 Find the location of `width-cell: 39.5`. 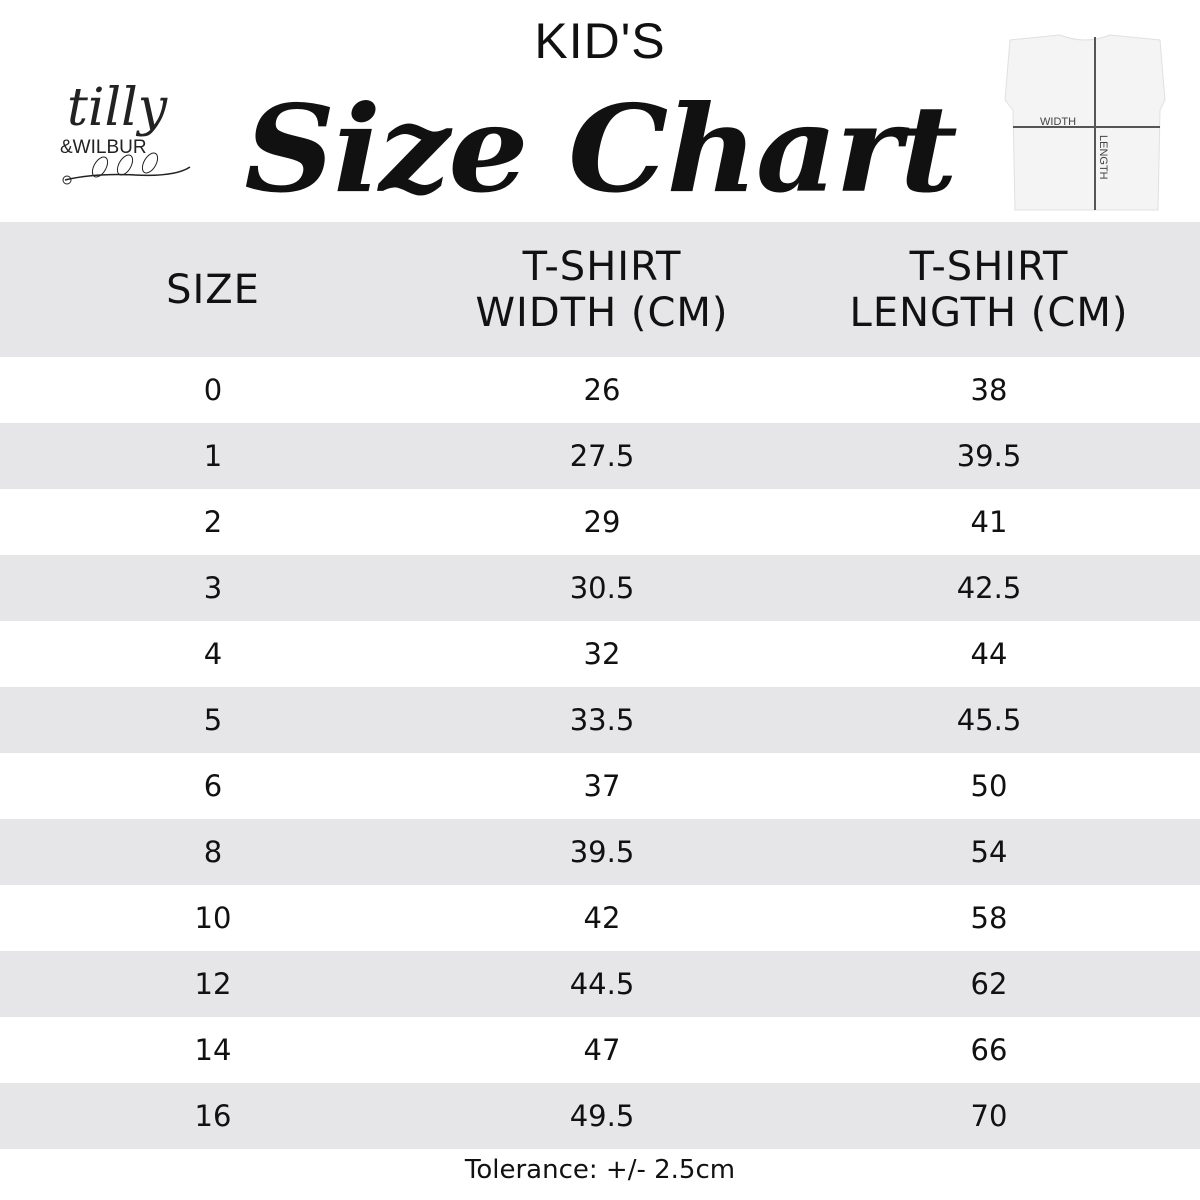

width-cell: 39.5 is located at coordinates (602, 852).